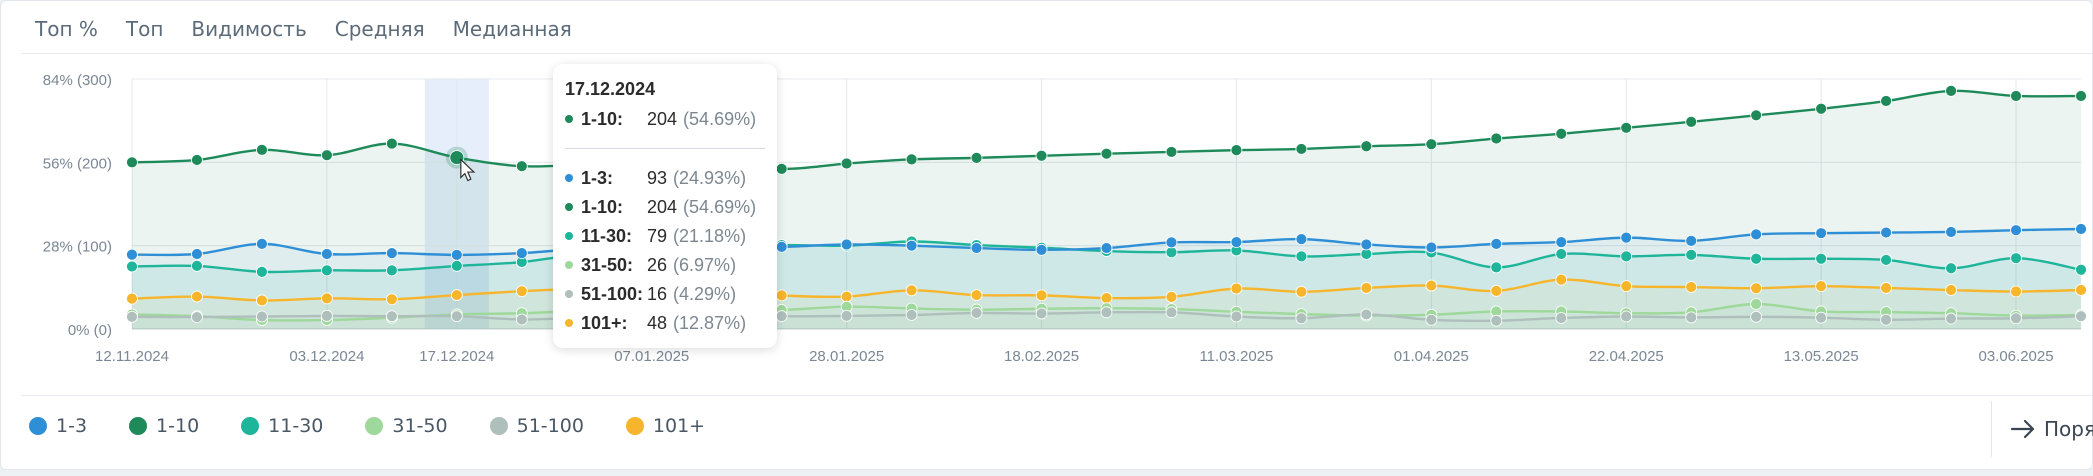 The height and width of the screenshot is (476, 2093). What do you see at coordinates (710, 235) in the screenshot?
I see `tooltip-pct-11-30: (21.18%)` at bounding box center [710, 235].